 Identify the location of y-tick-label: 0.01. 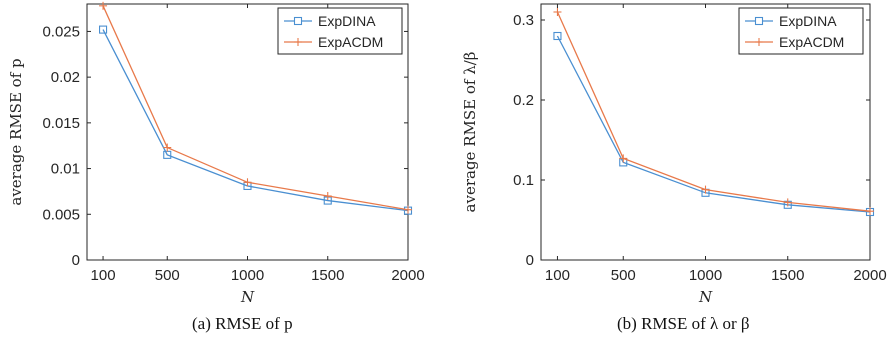
(65, 169).